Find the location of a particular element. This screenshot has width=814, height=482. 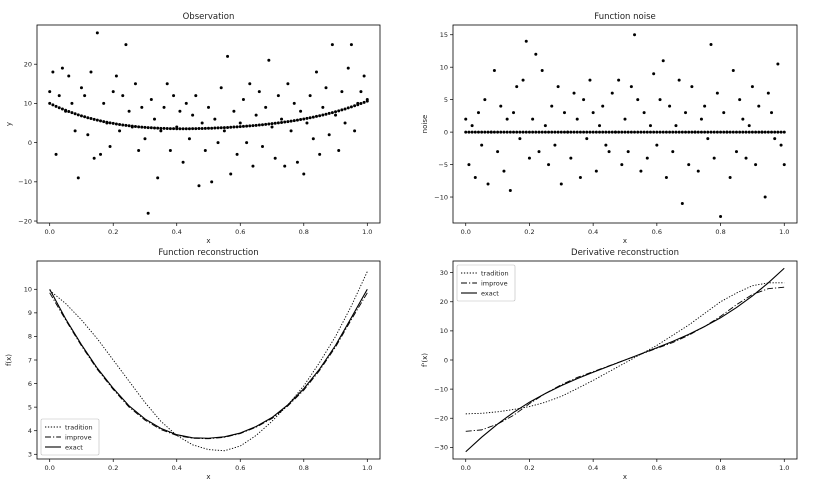

legend-label: improve is located at coordinates (78, 437).